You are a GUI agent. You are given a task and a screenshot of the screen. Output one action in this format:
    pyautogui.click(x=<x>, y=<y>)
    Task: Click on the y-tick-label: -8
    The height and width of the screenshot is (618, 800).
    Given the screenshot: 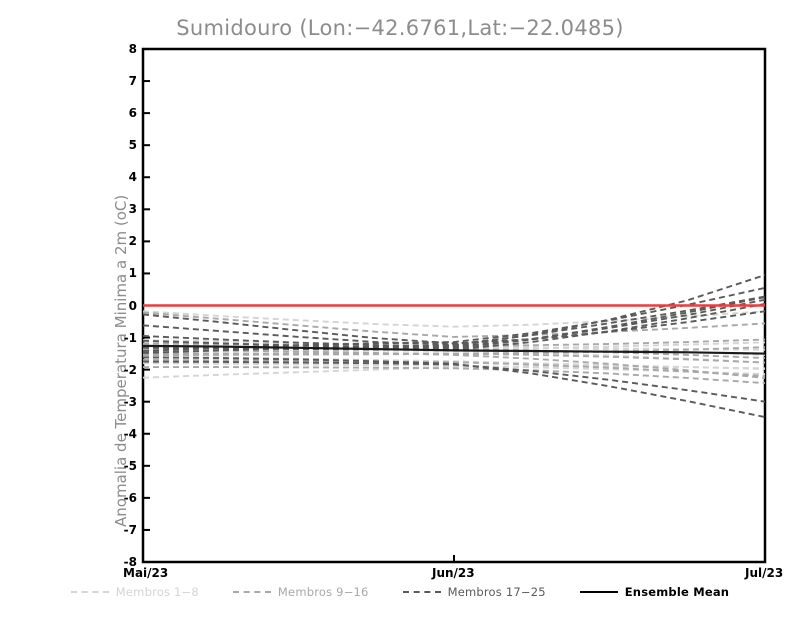 What is the action you would take?
    pyautogui.click(x=130, y=562)
    